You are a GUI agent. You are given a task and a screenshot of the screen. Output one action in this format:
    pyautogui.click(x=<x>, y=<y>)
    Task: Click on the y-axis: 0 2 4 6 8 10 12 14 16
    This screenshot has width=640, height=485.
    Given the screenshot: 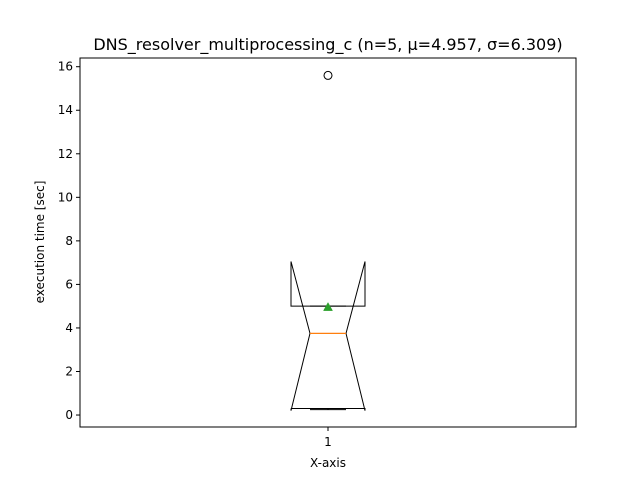 What is the action you would take?
    pyautogui.click(x=69, y=241)
    